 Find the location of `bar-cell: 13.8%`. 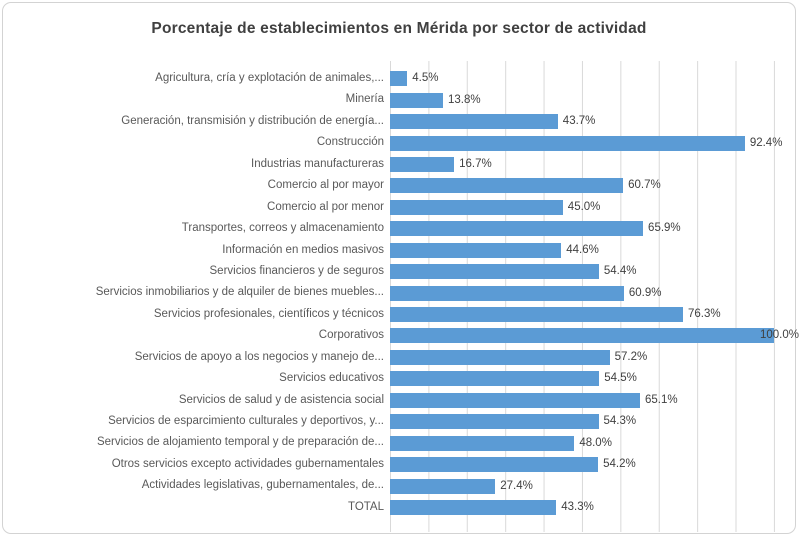

bar-cell: 13.8% is located at coordinates (582, 99).